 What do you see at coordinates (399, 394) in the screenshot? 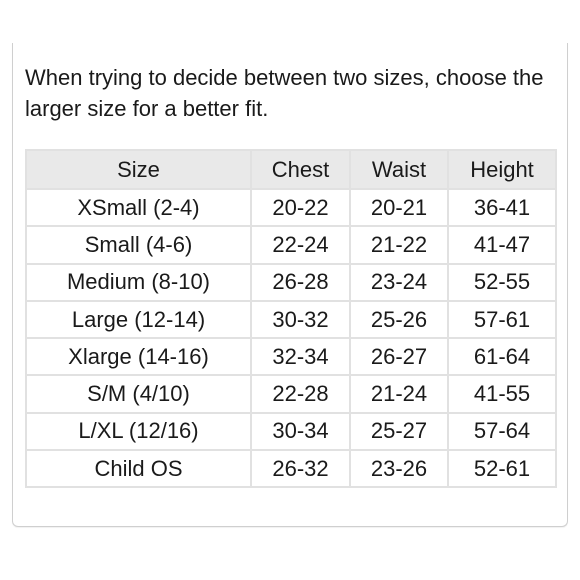
I see `cell-waist: 21-24` at bounding box center [399, 394].